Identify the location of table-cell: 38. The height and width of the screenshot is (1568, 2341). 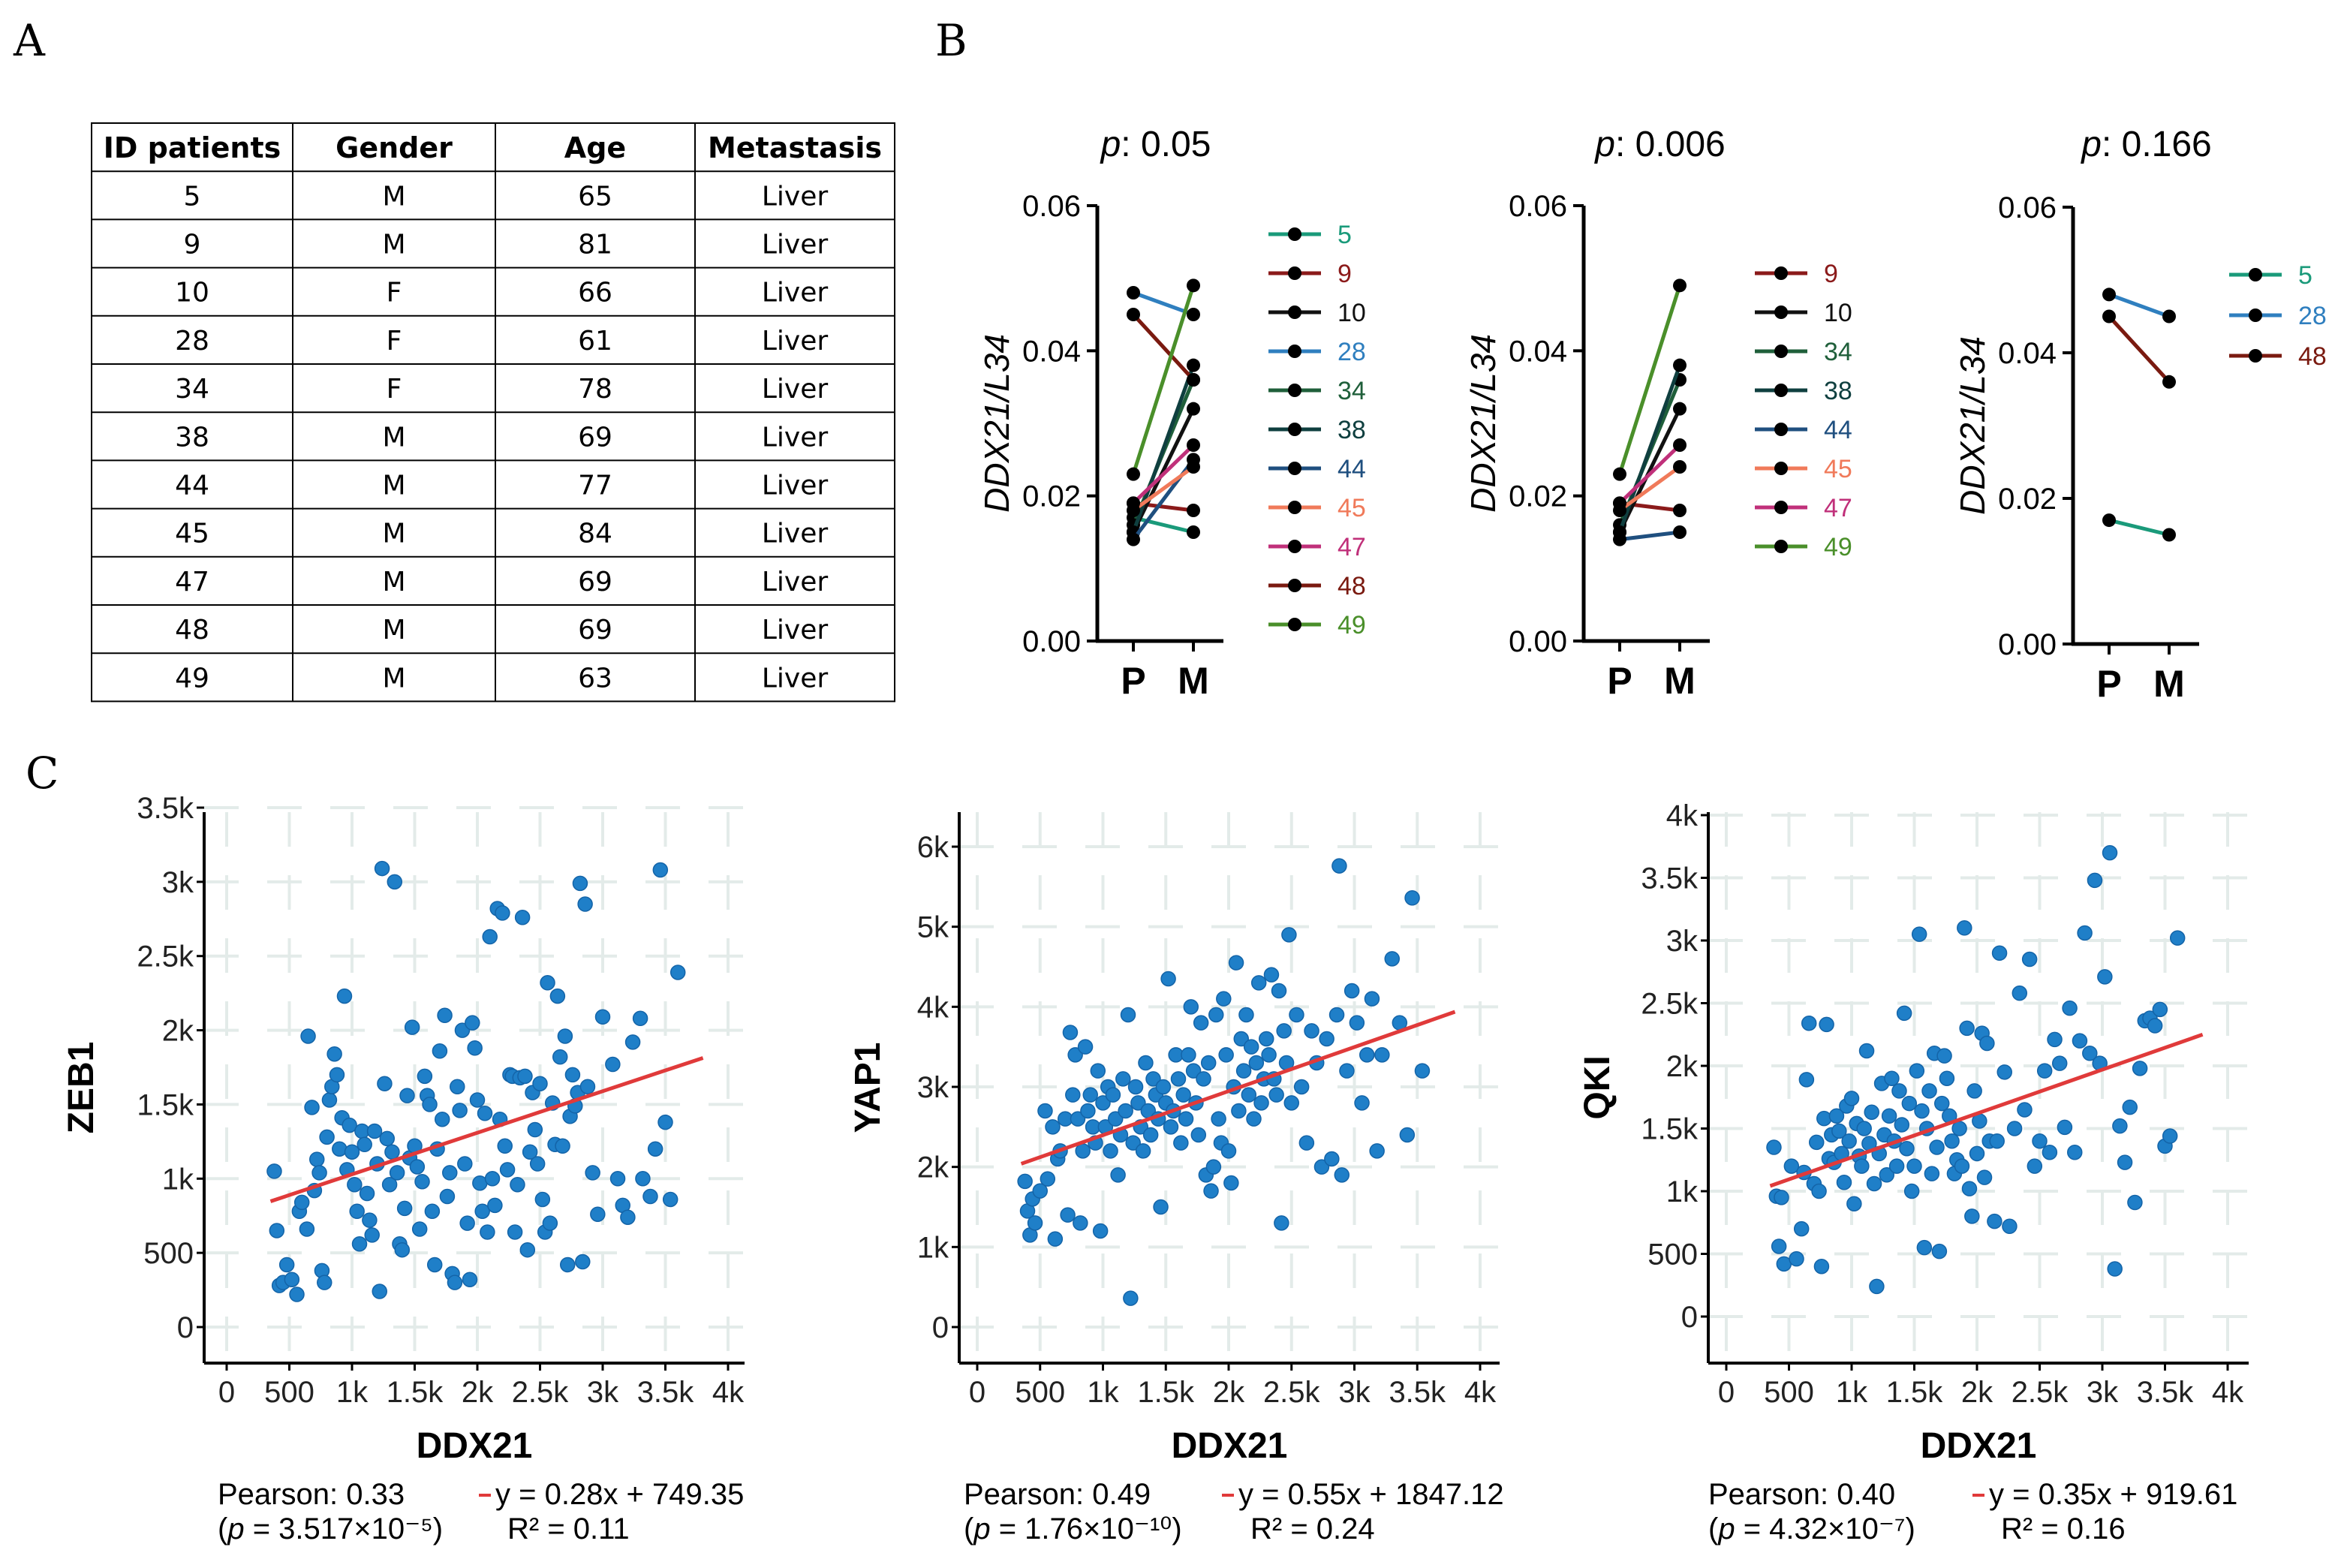
(192, 437).